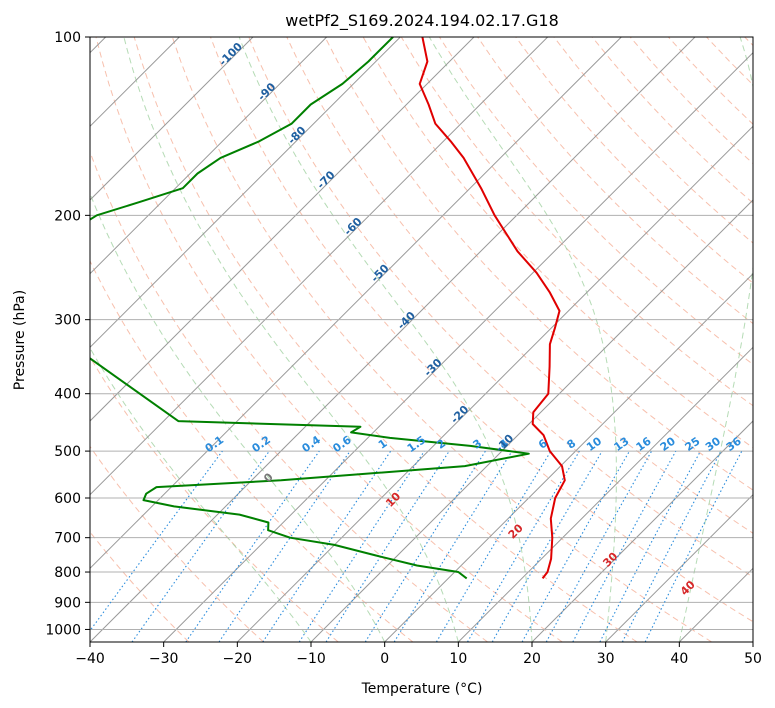  I want to click on x-tick-label-20: 20, so click(532, 659).